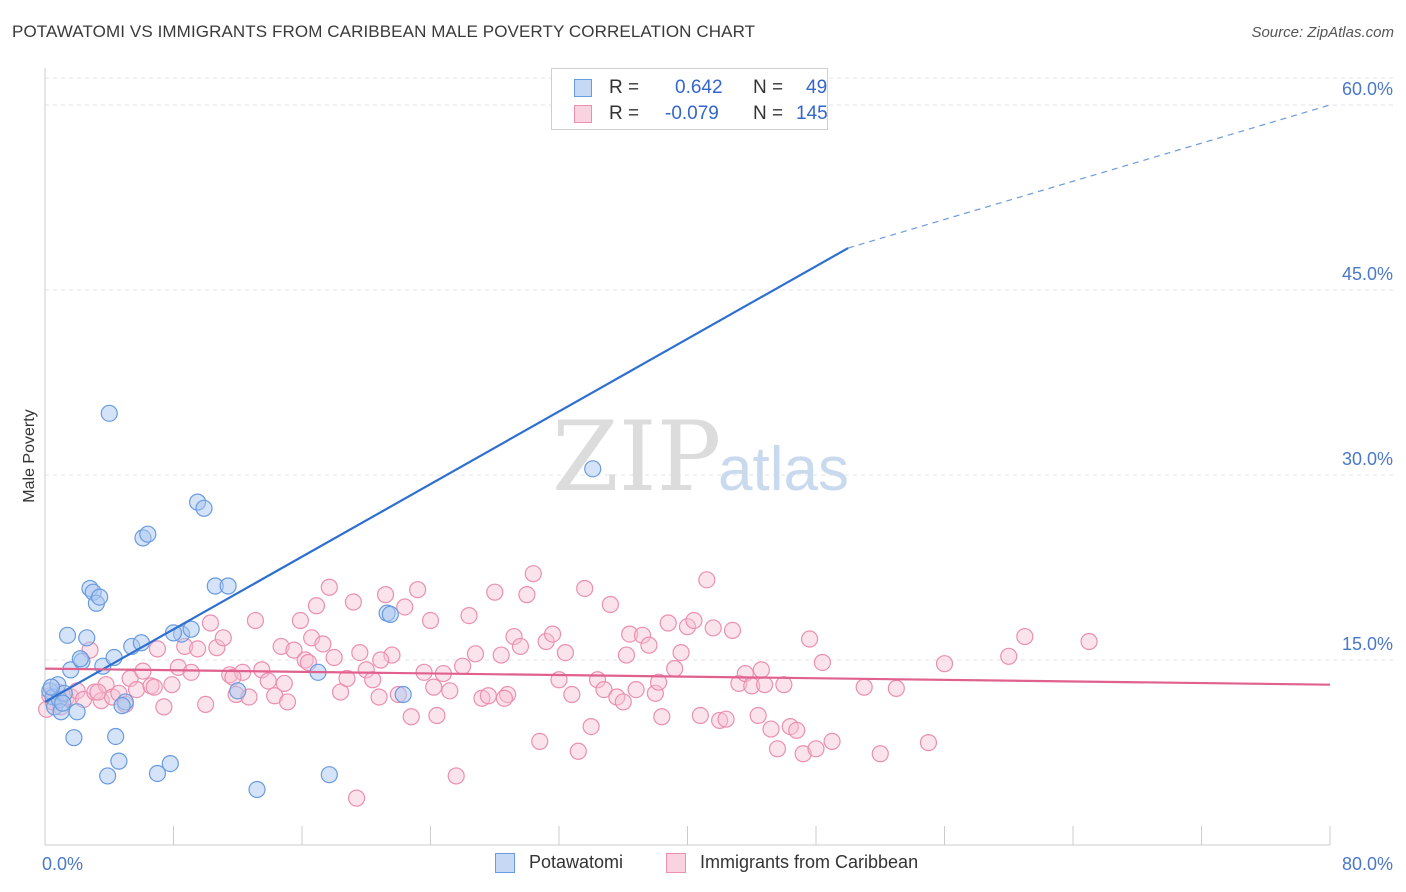 The width and height of the screenshot is (1406, 892). What do you see at coordinates (576, 862) in the screenshot?
I see `legend-label-potawatomi: Potawatomi` at bounding box center [576, 862].